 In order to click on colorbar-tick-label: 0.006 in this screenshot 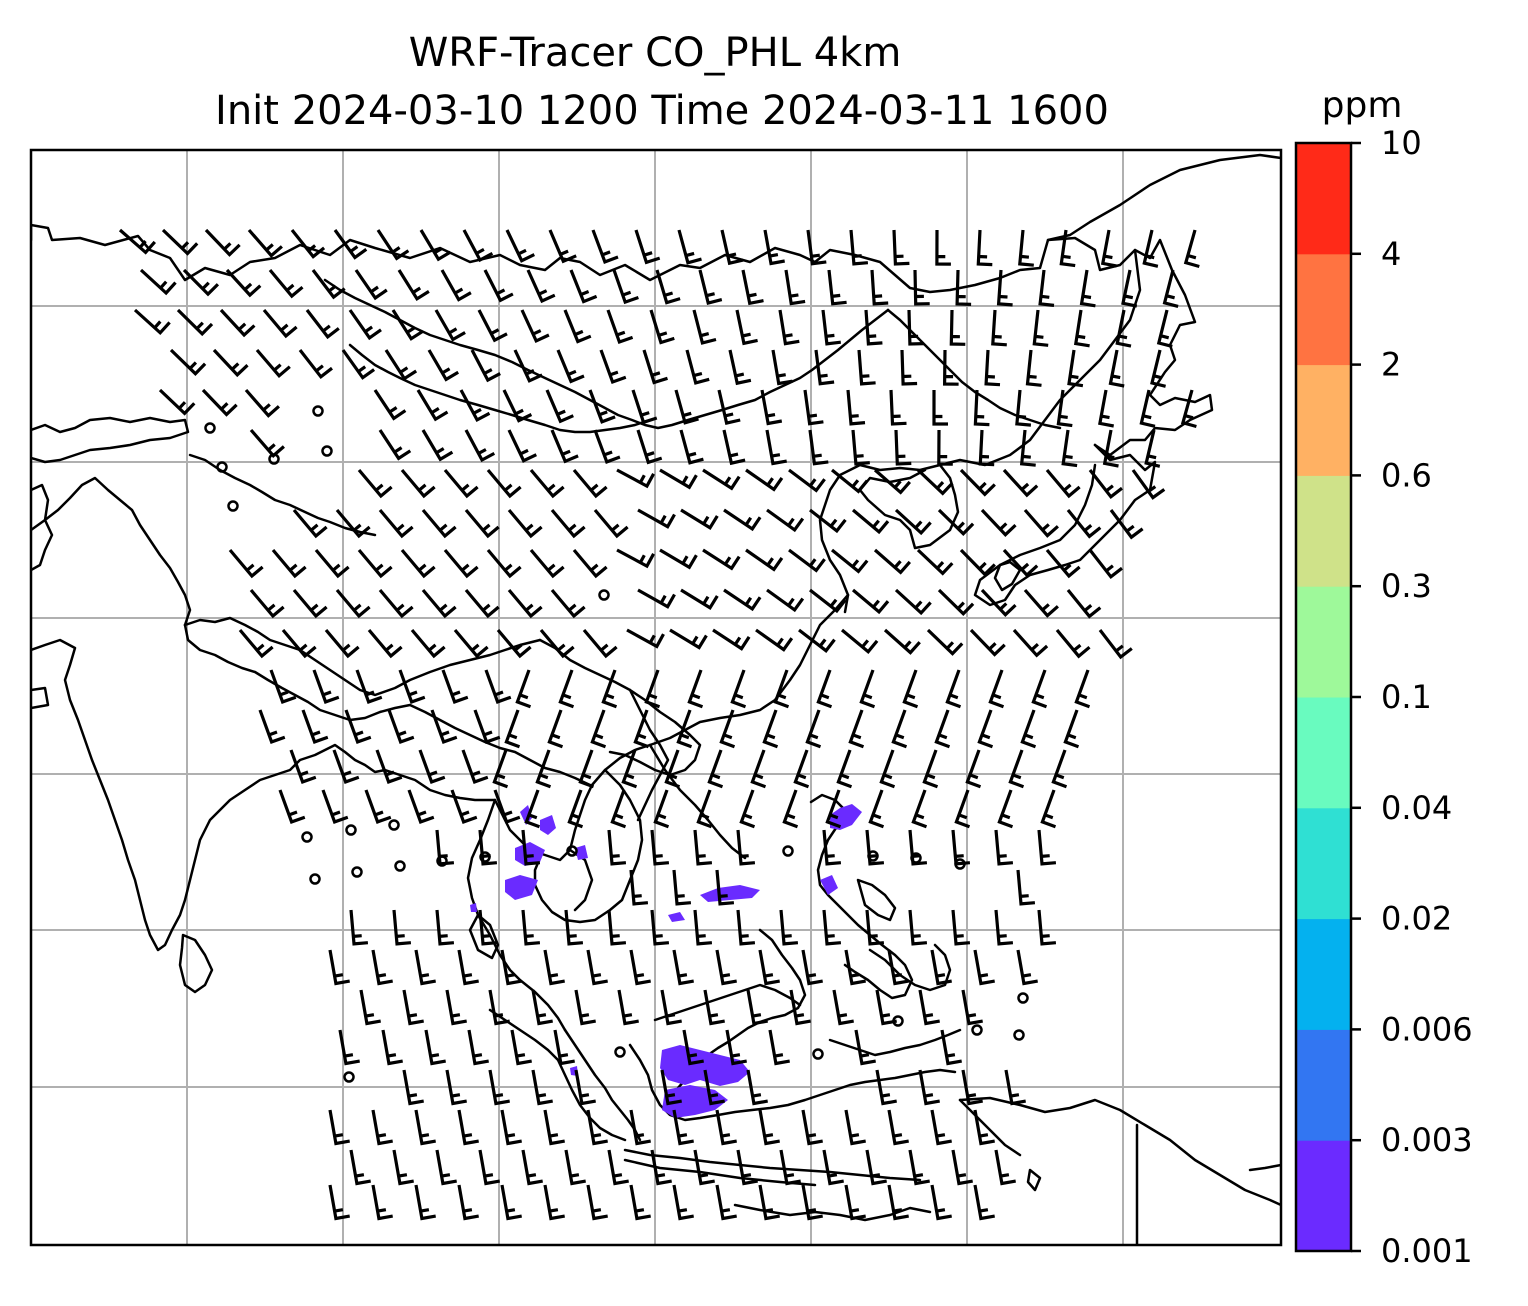, I will do `click(1427, 1029)`.